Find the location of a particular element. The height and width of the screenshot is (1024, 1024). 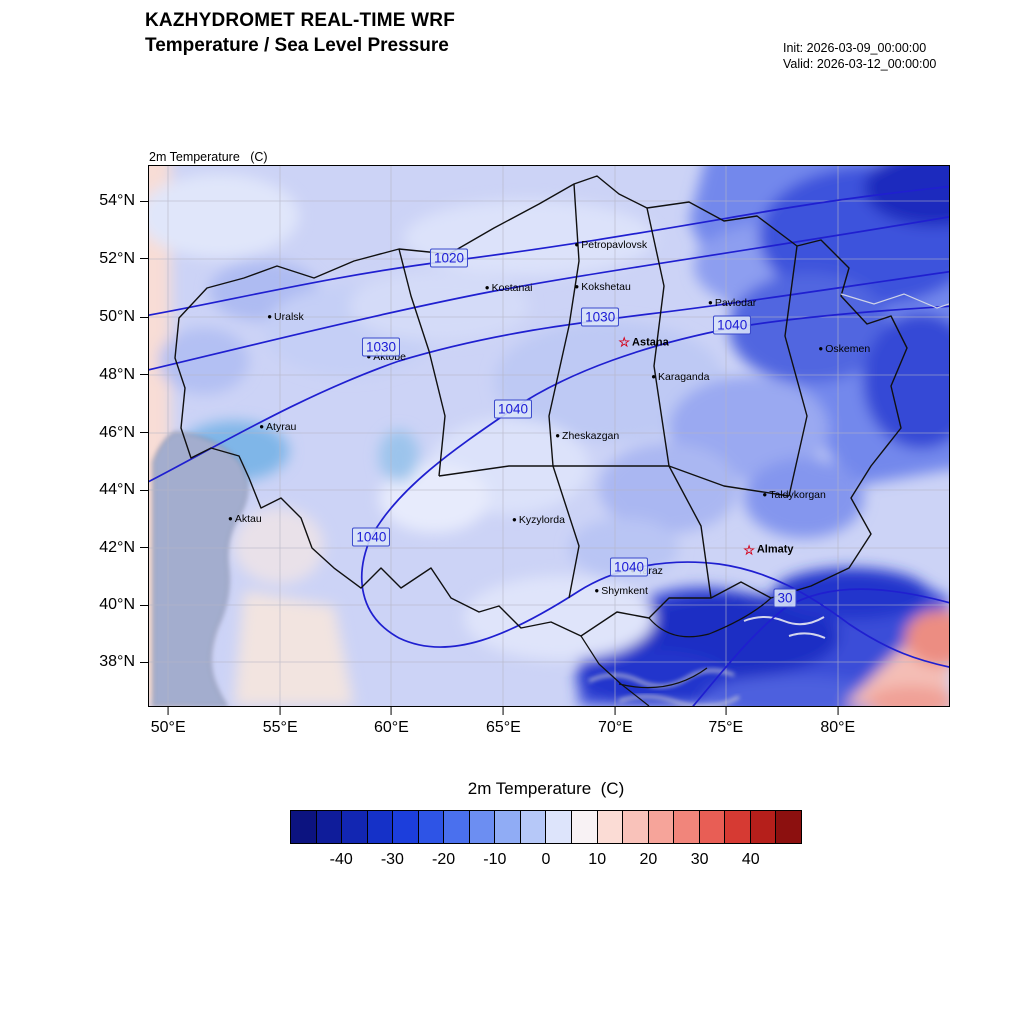

lon-tick: 65°E is located at coordinates (503, 721).